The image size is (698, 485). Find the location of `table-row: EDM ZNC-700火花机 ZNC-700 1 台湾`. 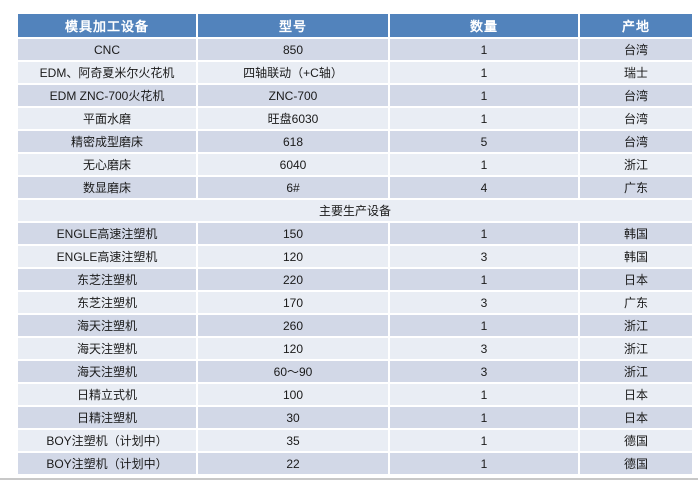

table-row: EDM ZNC-700火花机 ZNC-700 1 台湾 is located at coordinates (355, 96).